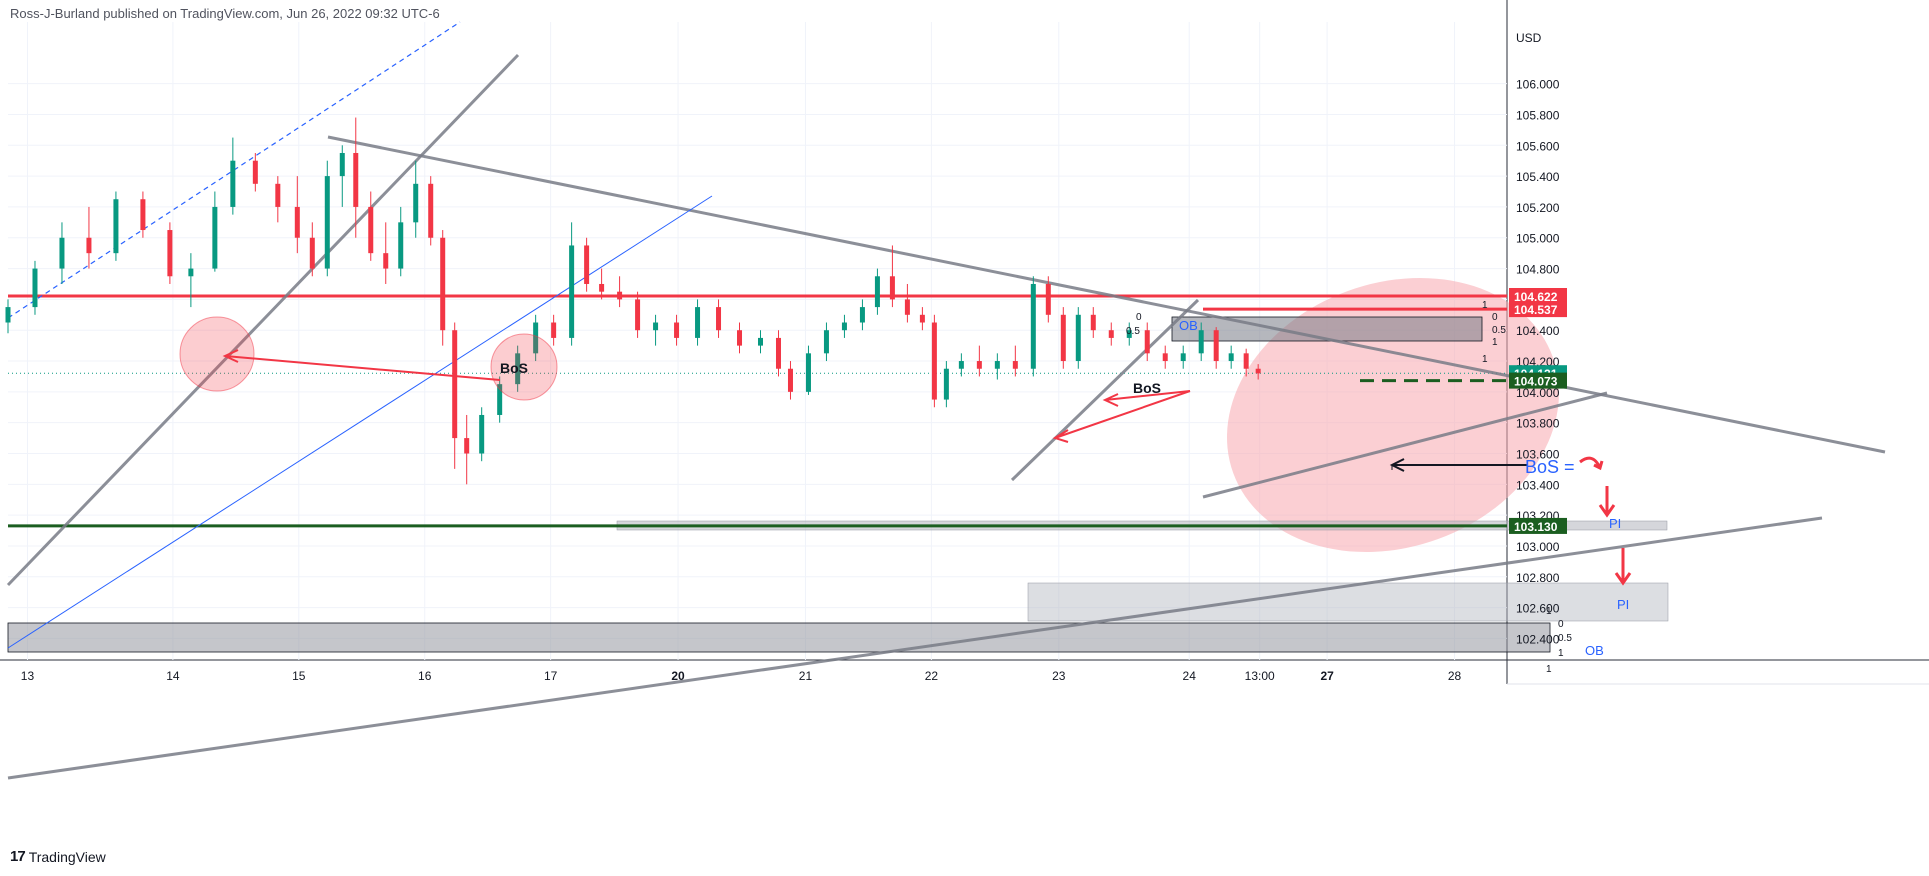 Image resolution: width=1929 pixels, height=876 pixels. What do you see at coordinates (299, 676) in the screenshot?
I see `x-tick-label: 15` at bounding box center [299, 676].